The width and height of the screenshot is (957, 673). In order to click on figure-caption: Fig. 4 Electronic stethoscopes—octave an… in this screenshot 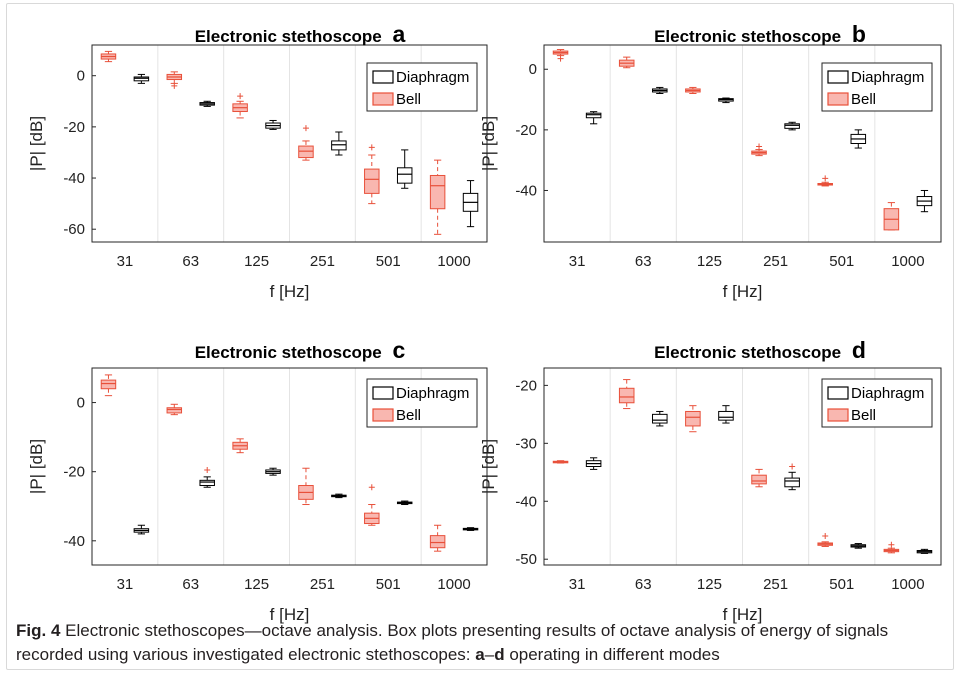, I will do `click(481, 643)`.